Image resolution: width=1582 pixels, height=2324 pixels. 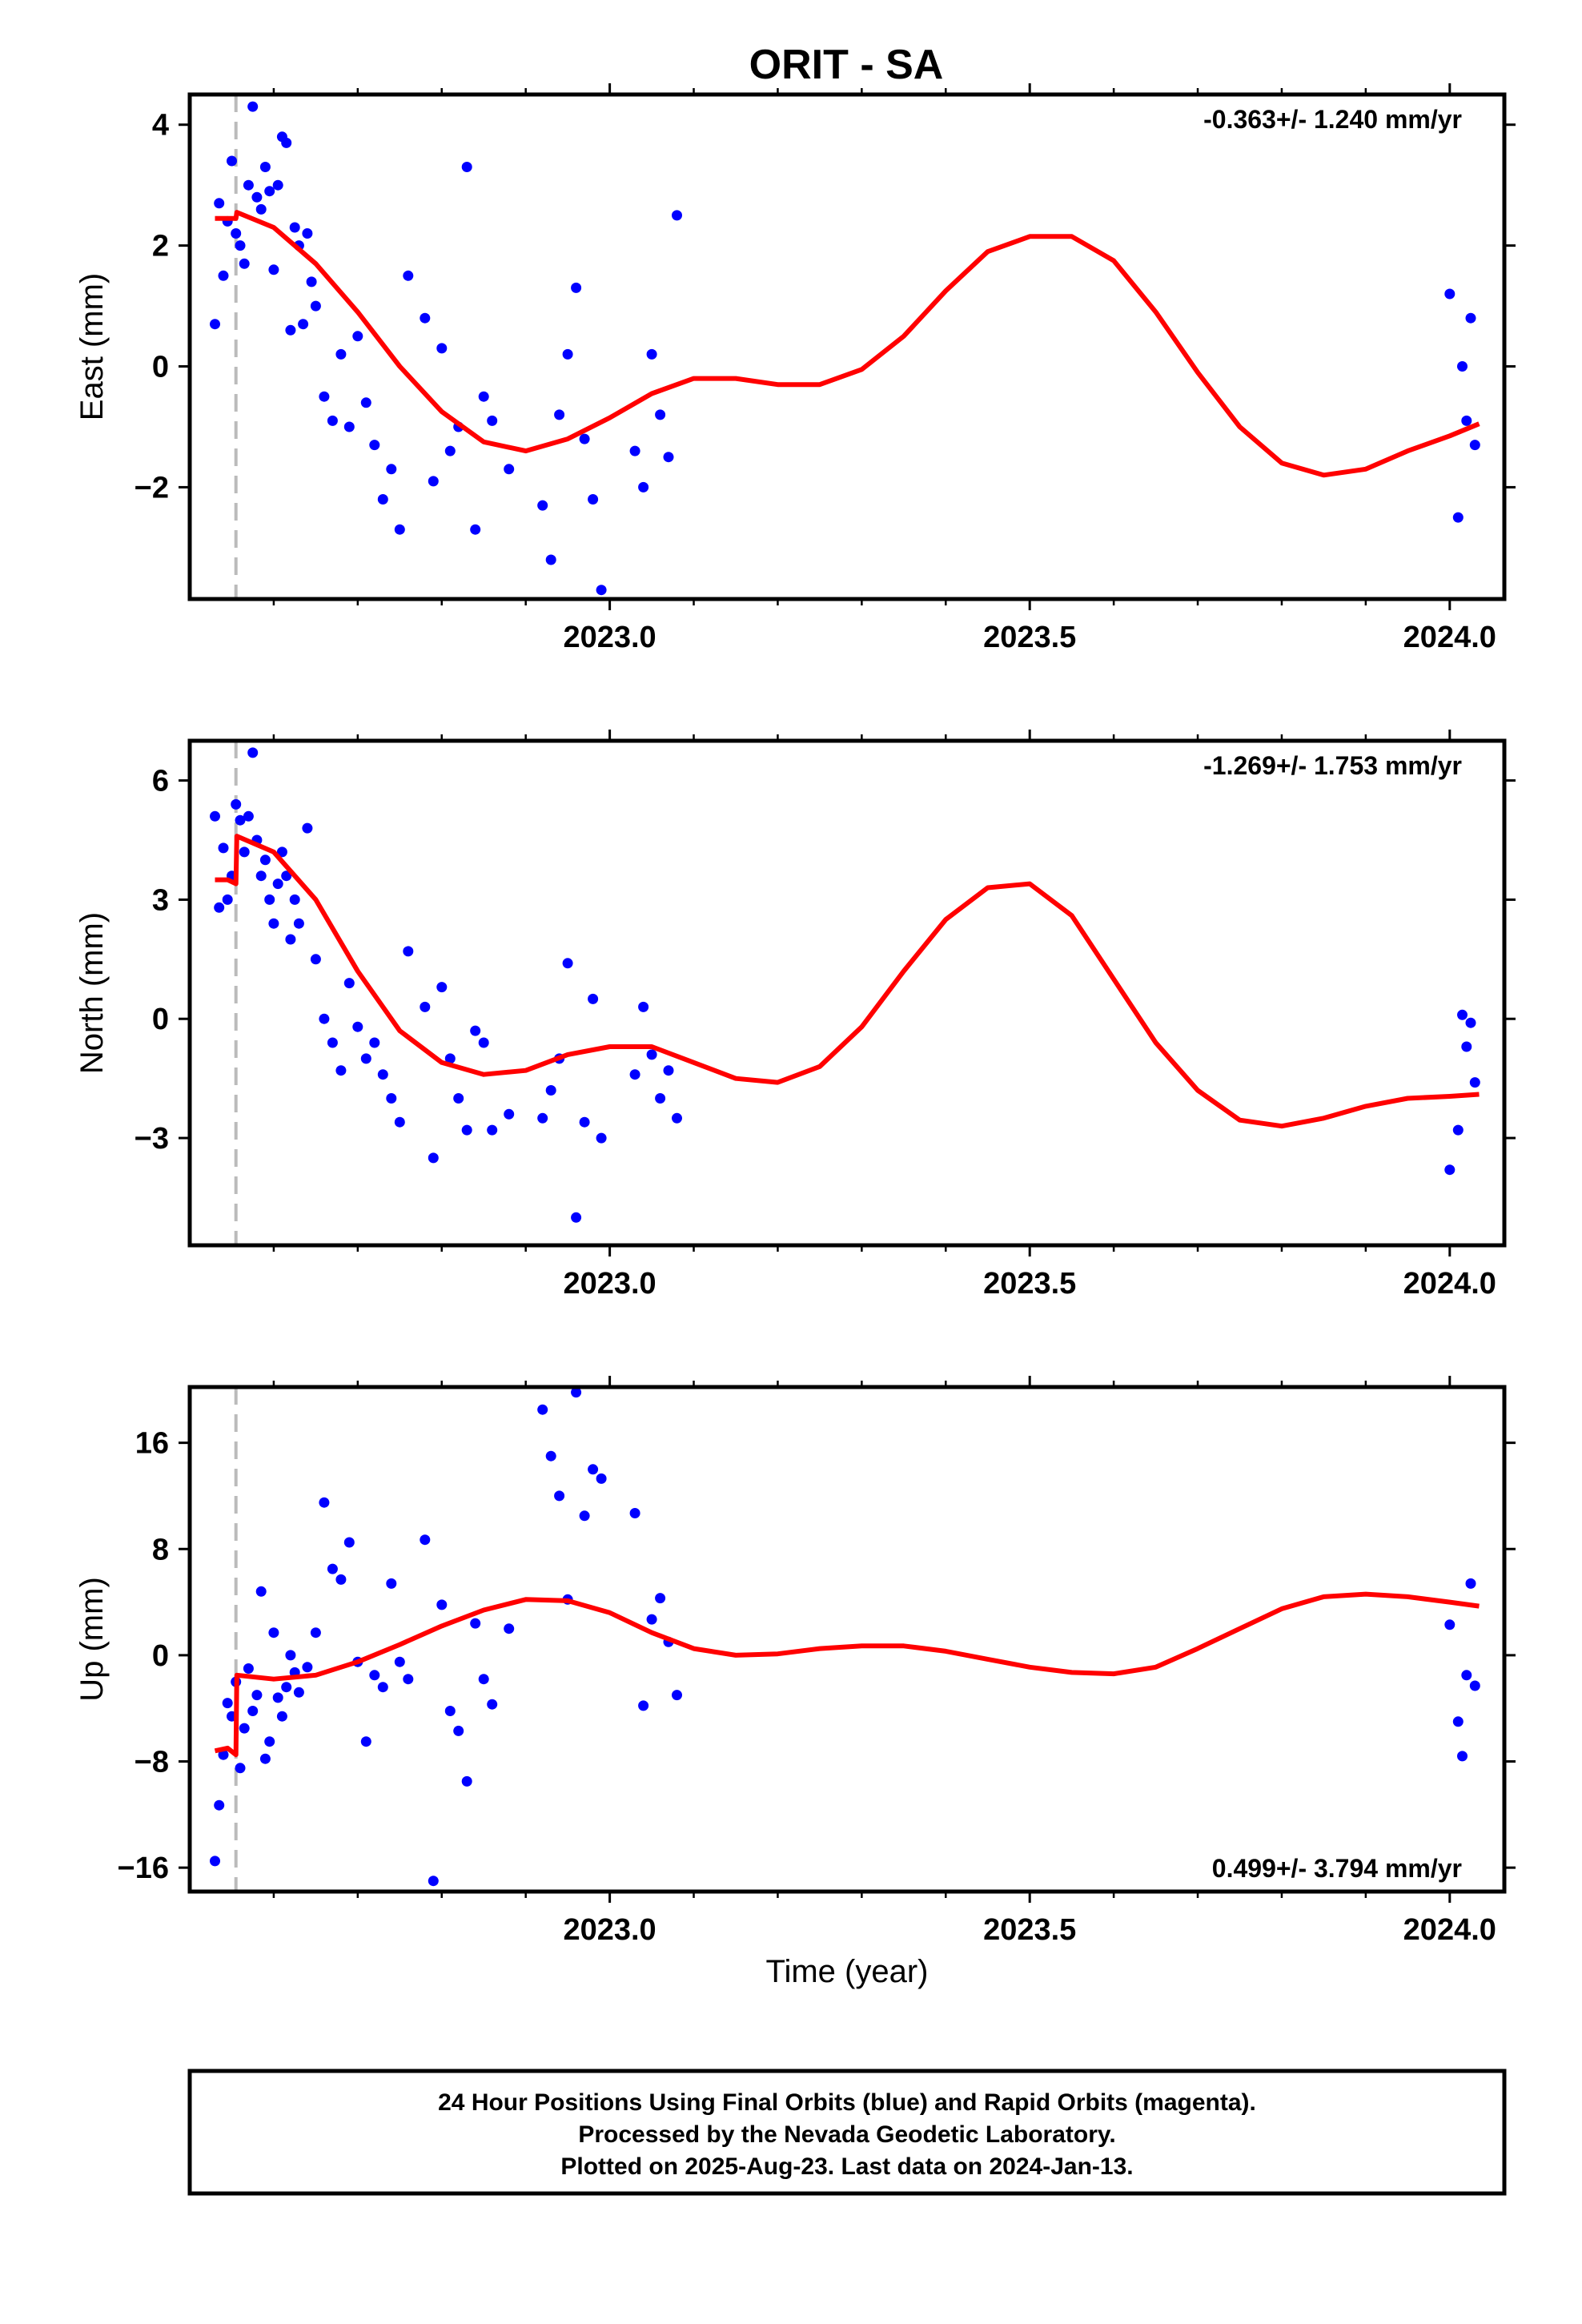 I want to click on x-tick-label: 2023.5, so click(x=1029, y=637).